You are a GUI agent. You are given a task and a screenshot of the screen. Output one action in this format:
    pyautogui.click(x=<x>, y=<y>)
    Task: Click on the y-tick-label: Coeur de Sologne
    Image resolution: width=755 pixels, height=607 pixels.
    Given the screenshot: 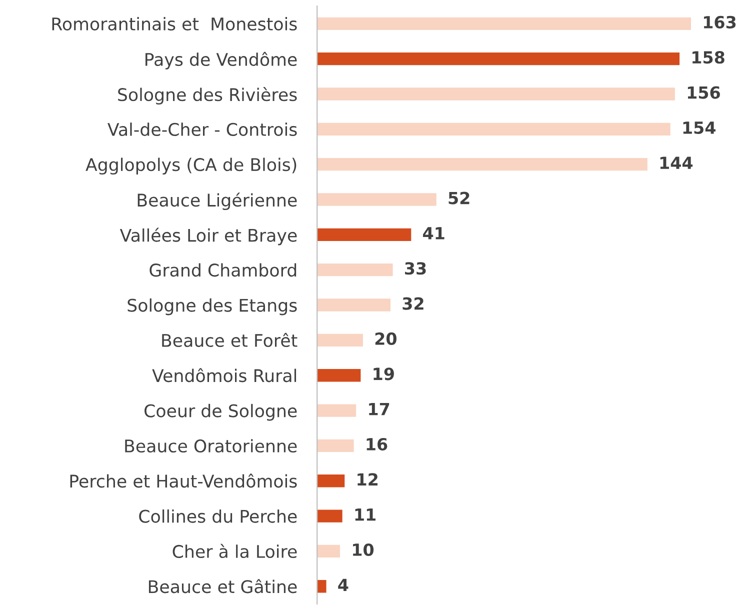 What is the action you would take?
    pyautogui.click(x=220, y=412)
    